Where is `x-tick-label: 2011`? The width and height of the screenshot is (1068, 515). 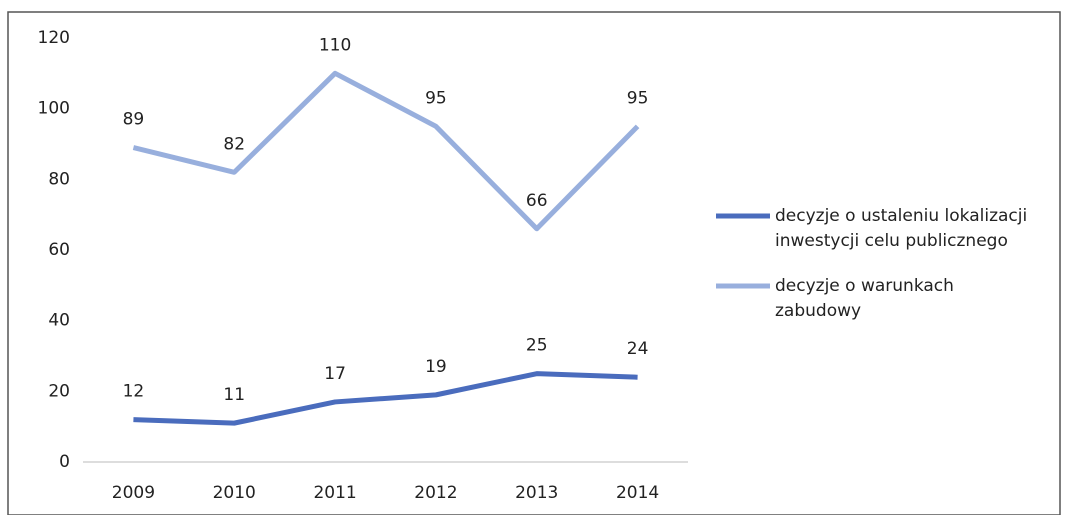
x-tick-label: 2011 is located at coordinates (334, 493).